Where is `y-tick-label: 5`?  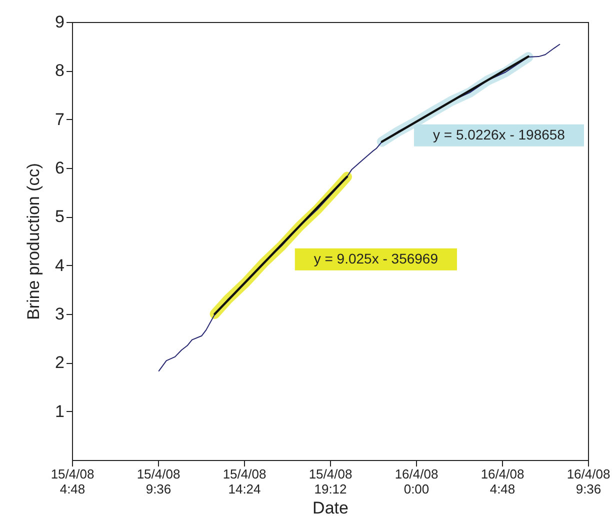
y-tick-label: 5 is located at coordinates (59, 216).